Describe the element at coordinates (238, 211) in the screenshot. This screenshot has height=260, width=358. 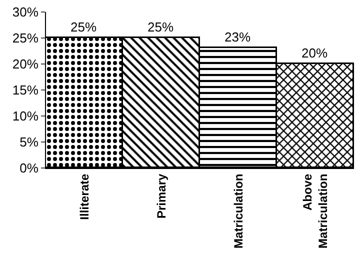
I see `x-tick-label: Matriculation` at that location.